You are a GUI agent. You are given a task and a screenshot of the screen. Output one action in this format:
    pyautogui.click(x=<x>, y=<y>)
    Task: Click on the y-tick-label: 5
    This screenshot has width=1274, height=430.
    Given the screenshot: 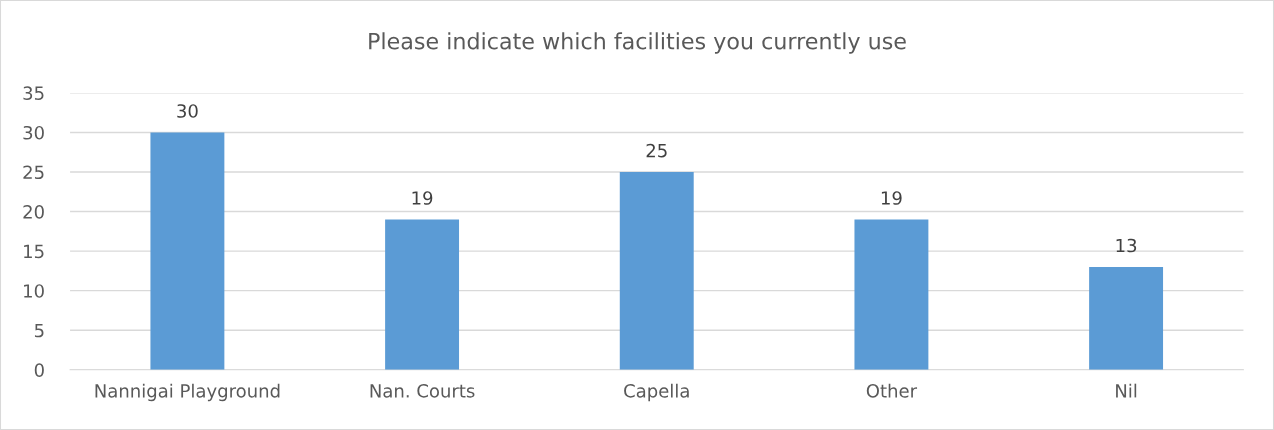 What is the action you would take?
    pyautogui.click(x=39, y=330)
    